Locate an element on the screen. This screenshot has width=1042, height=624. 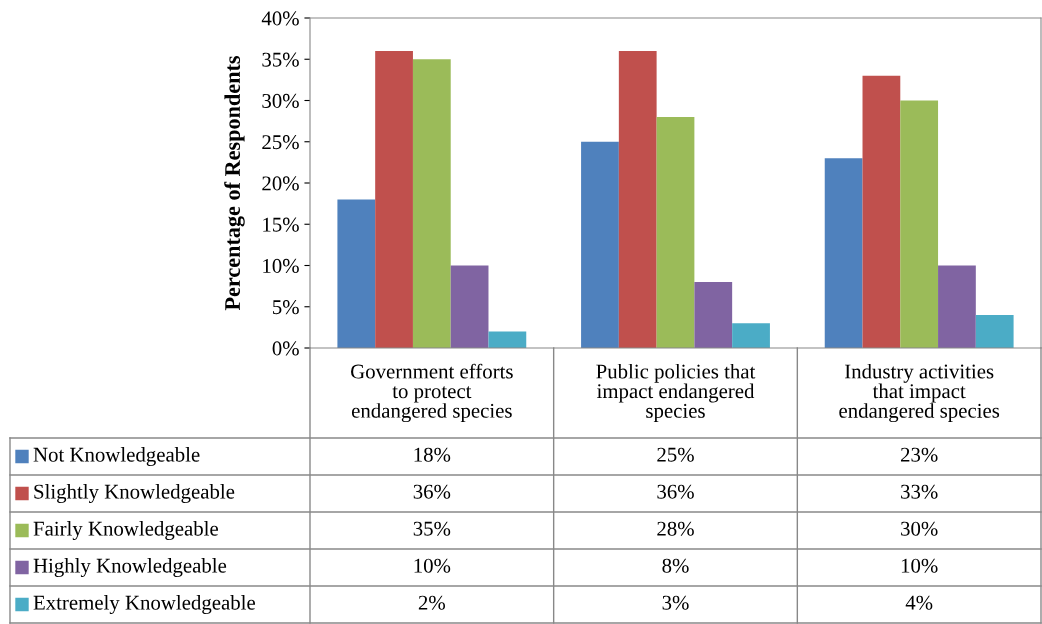
data-label: 25% is located at coordinates (675, 454).